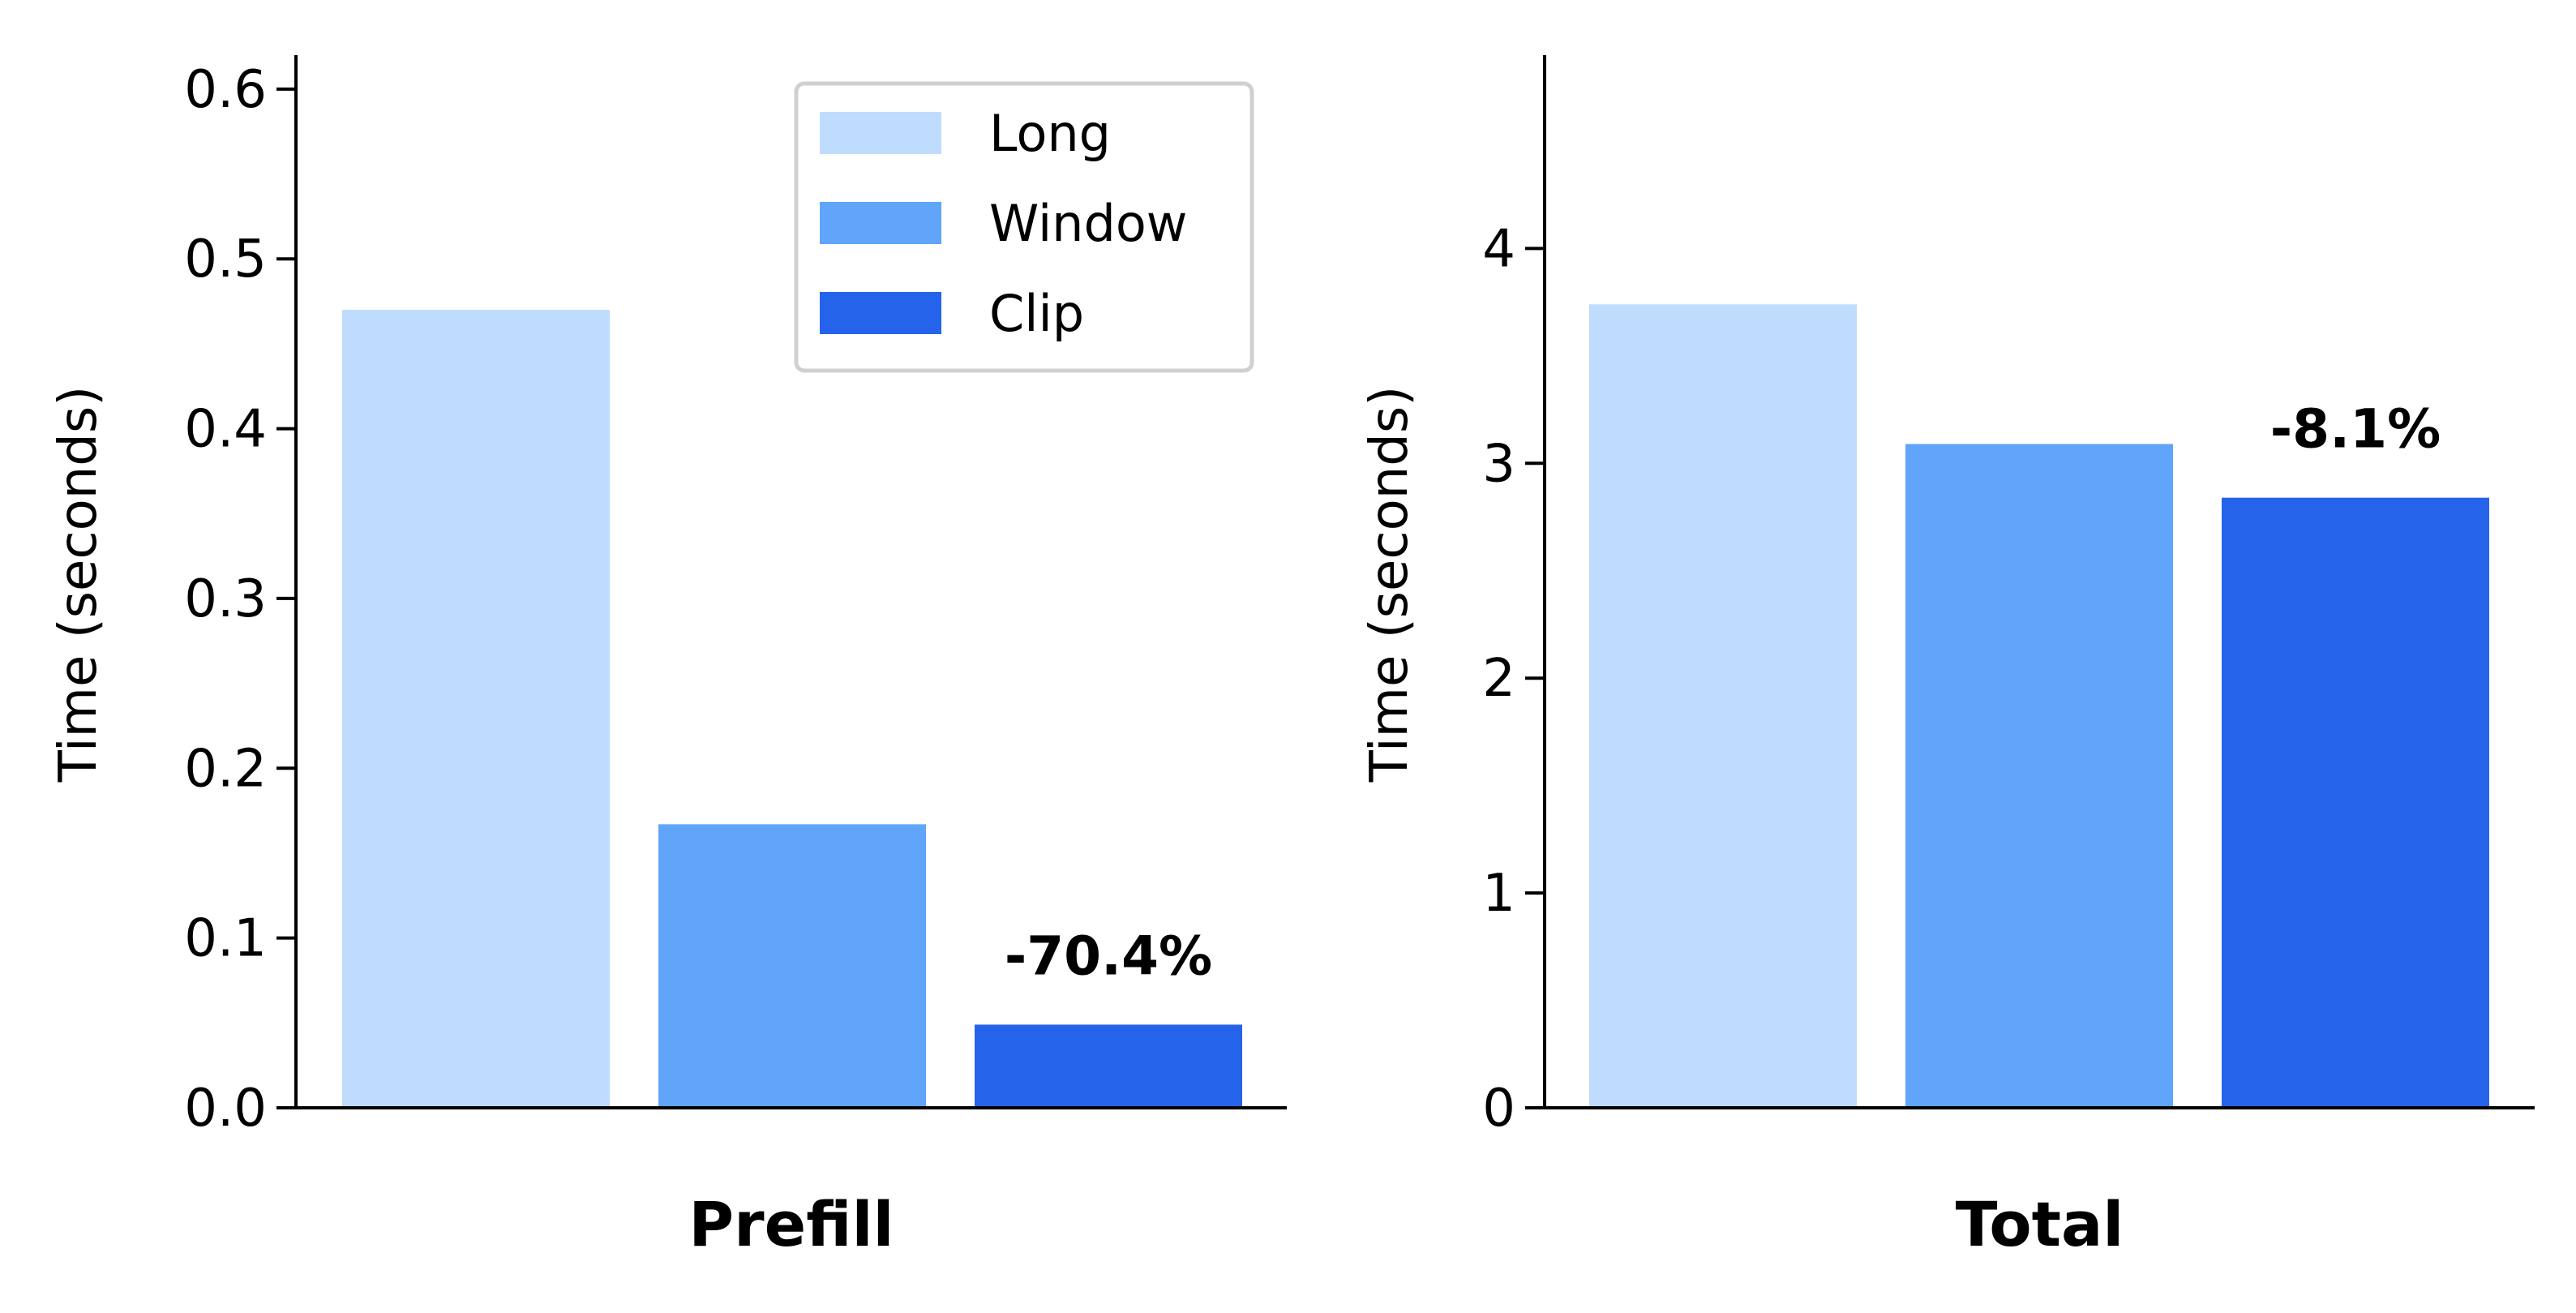 Image resolution: width=2576 pixels, height=1313 pixels. Describe the element at coordinates (1498, 679) in the screenshot. I see `y-tick-label: 2` at that location.